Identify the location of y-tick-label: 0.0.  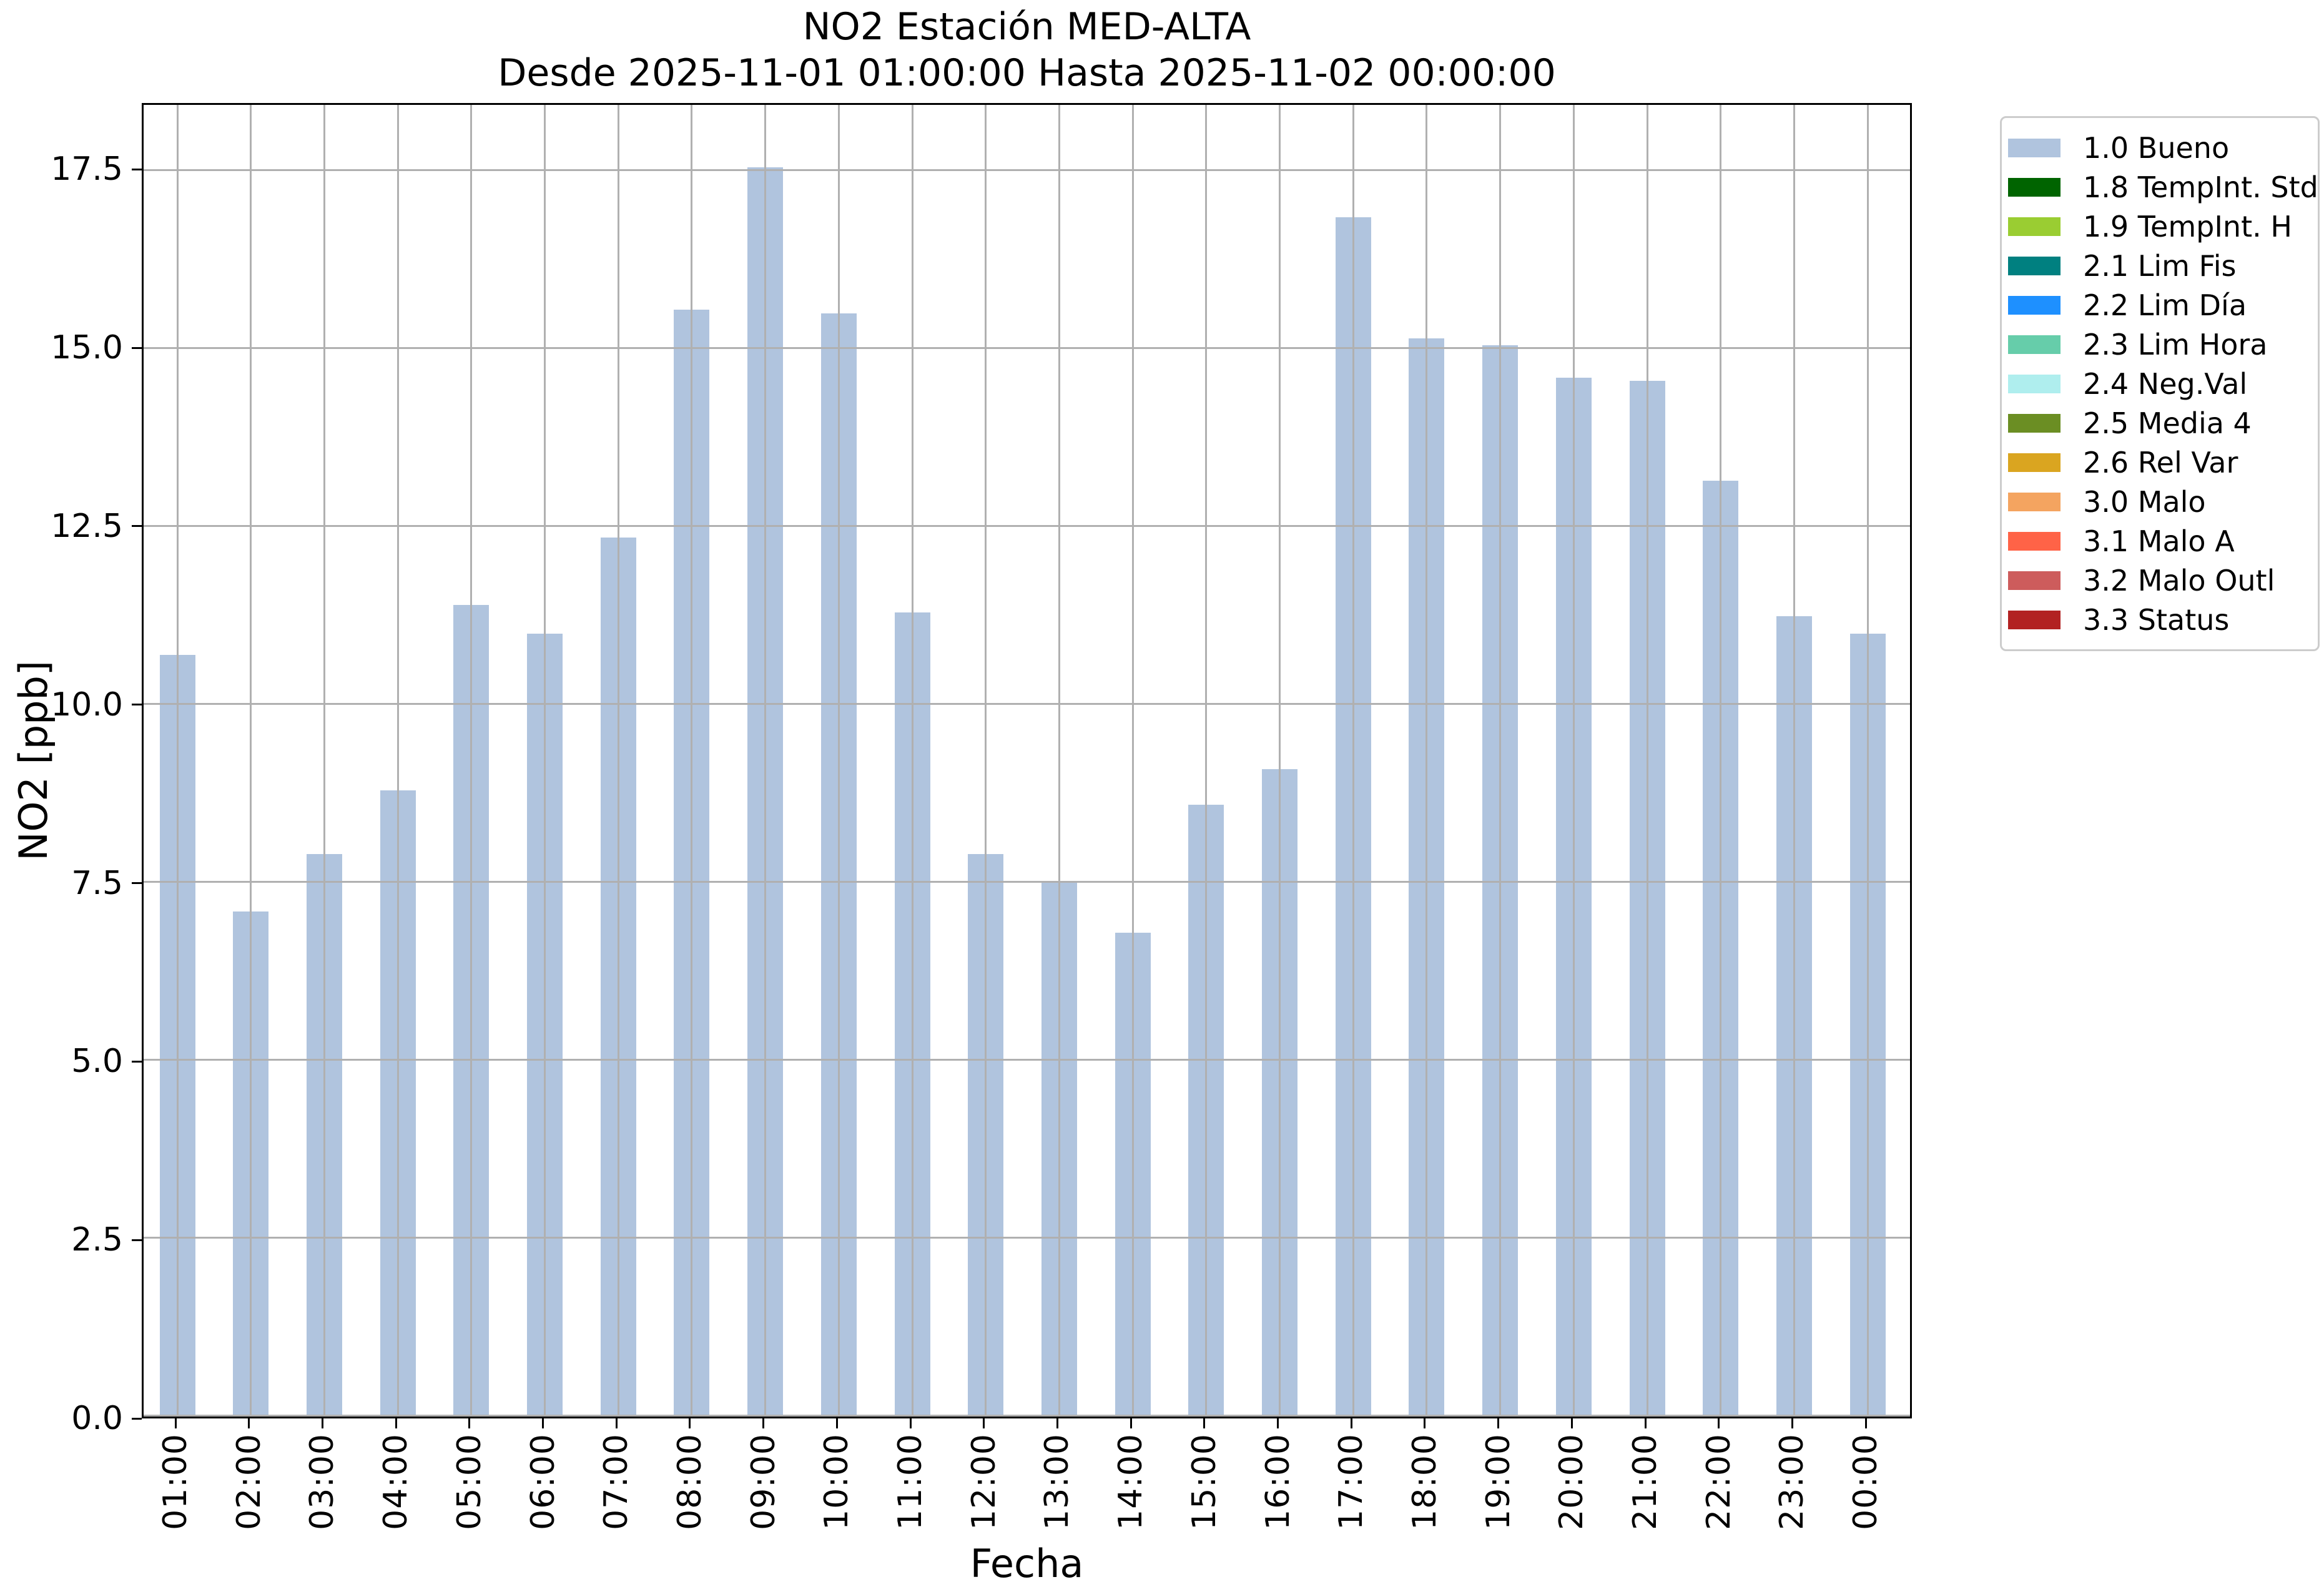
(97, 1418).